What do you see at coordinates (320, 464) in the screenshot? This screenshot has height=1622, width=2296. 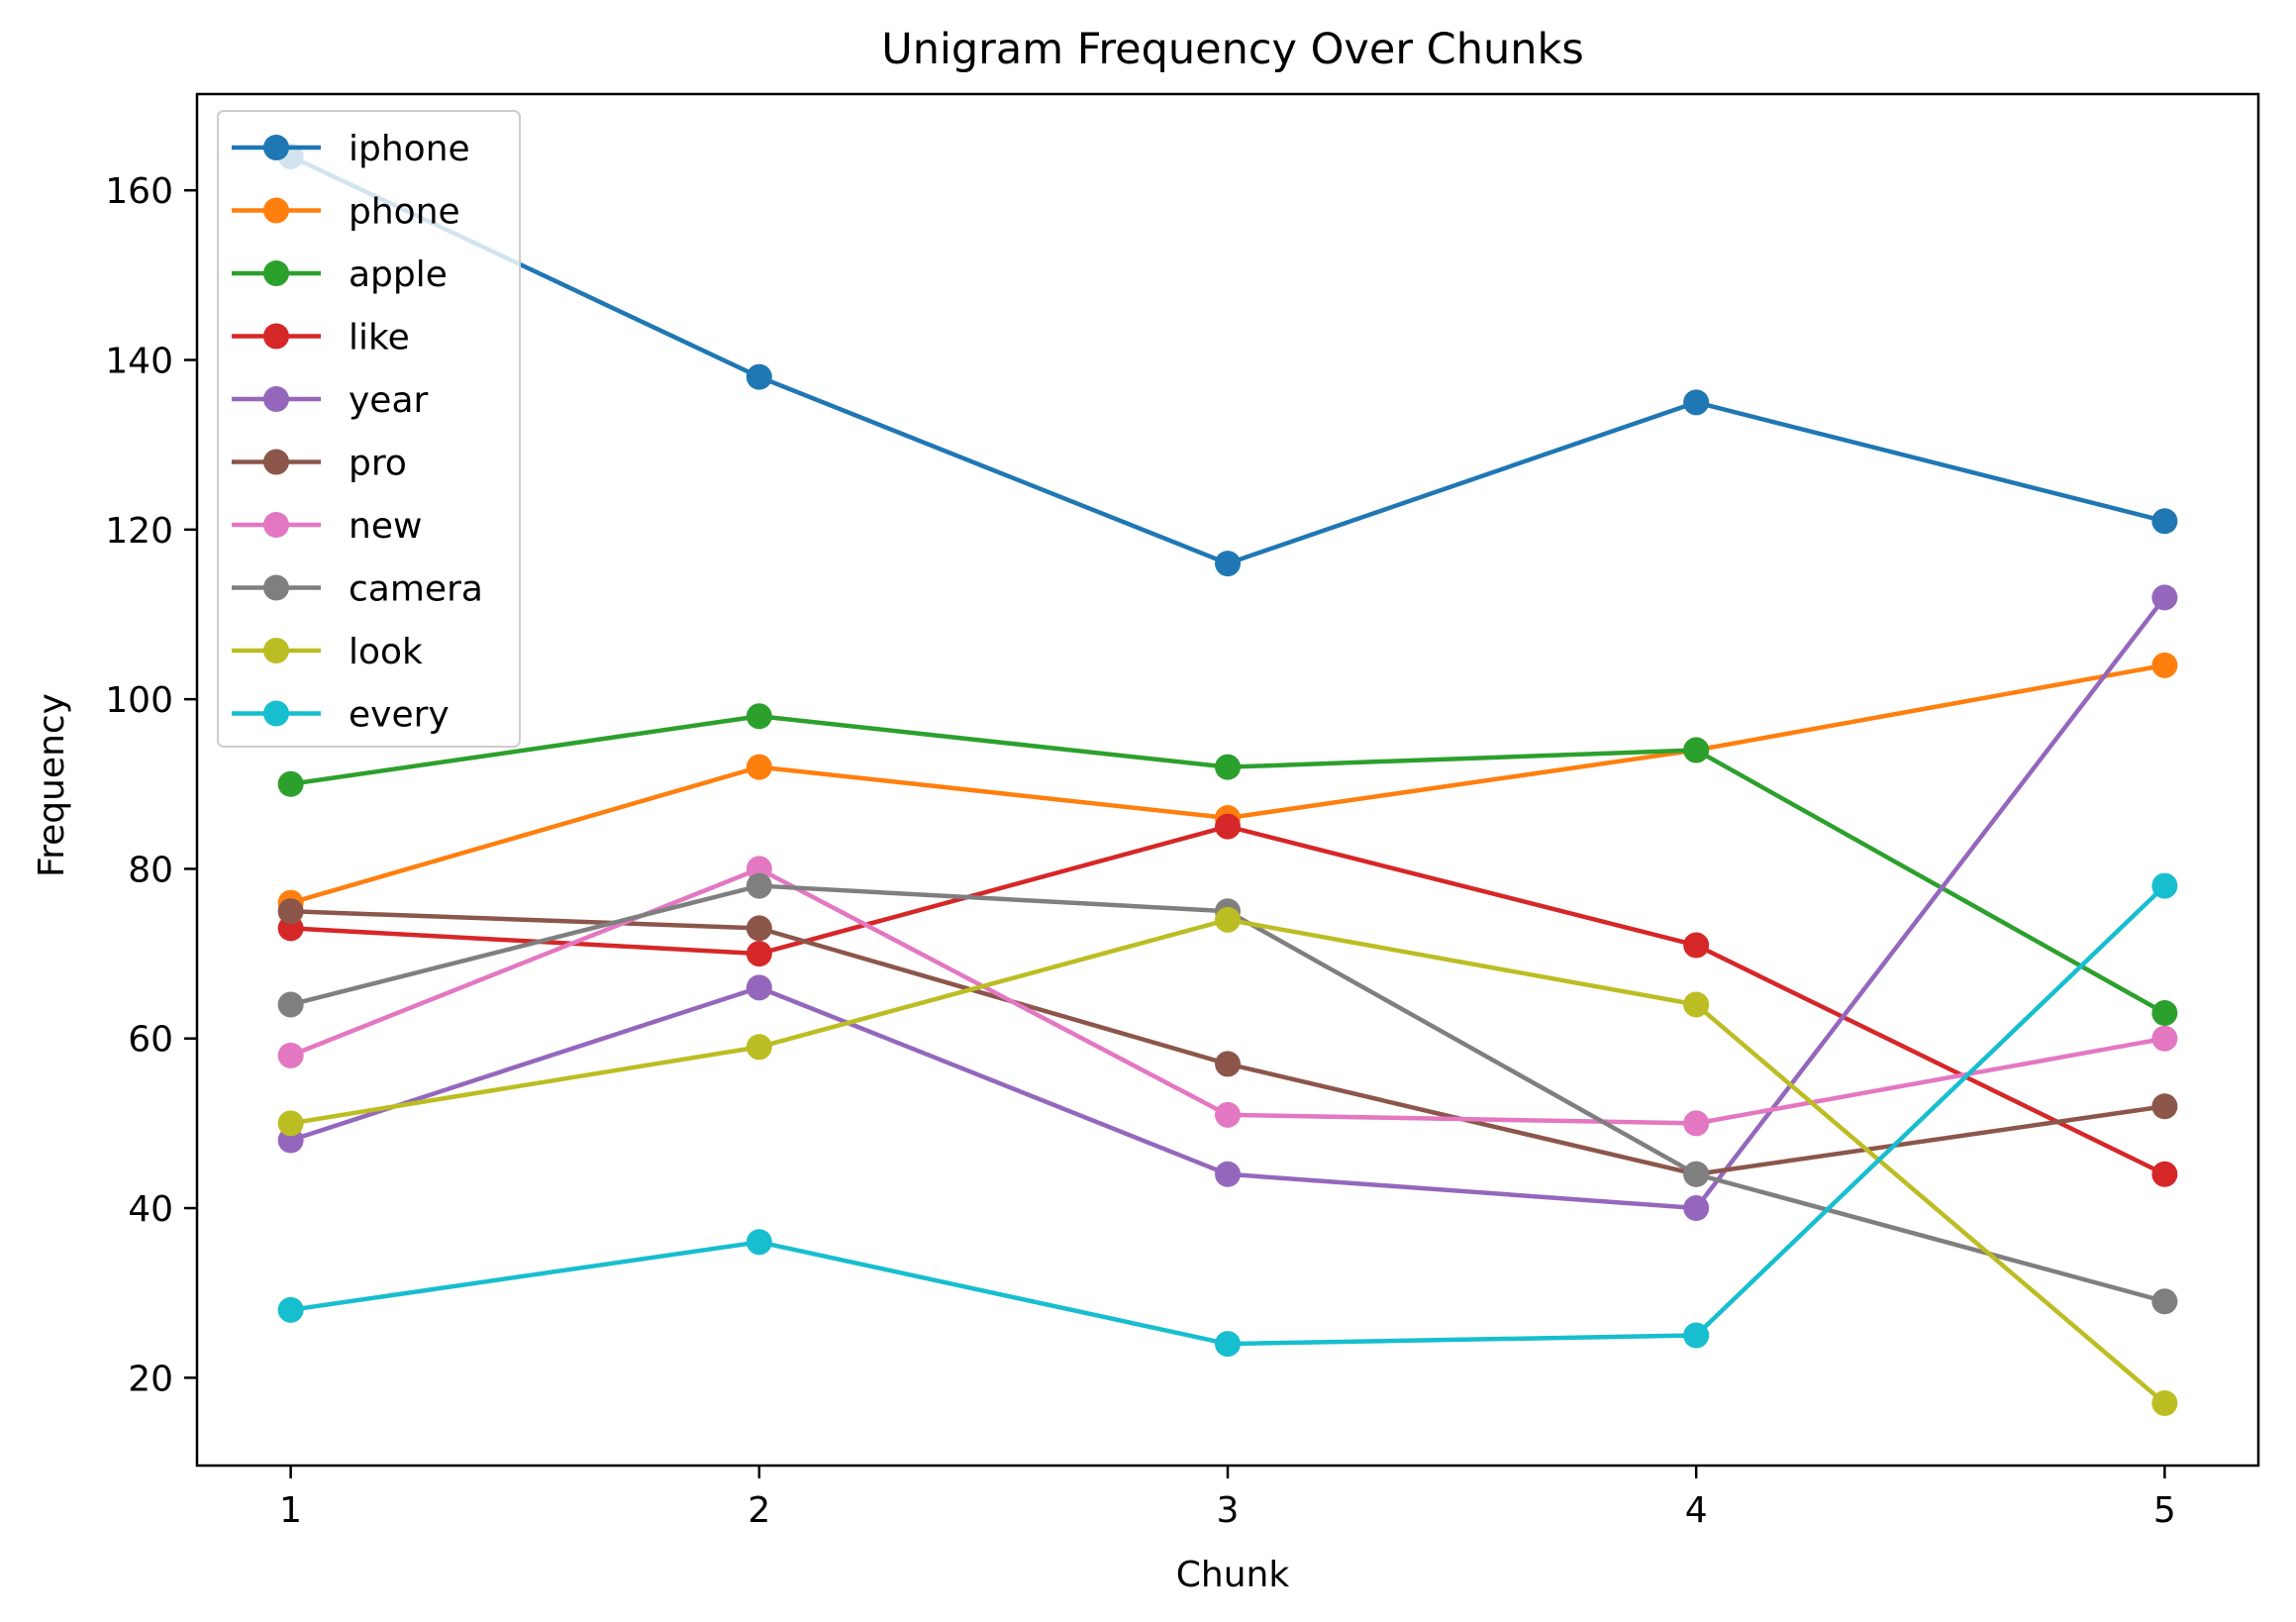 I see `legend-entry-pro: pro` at bounding box center [320, 464].